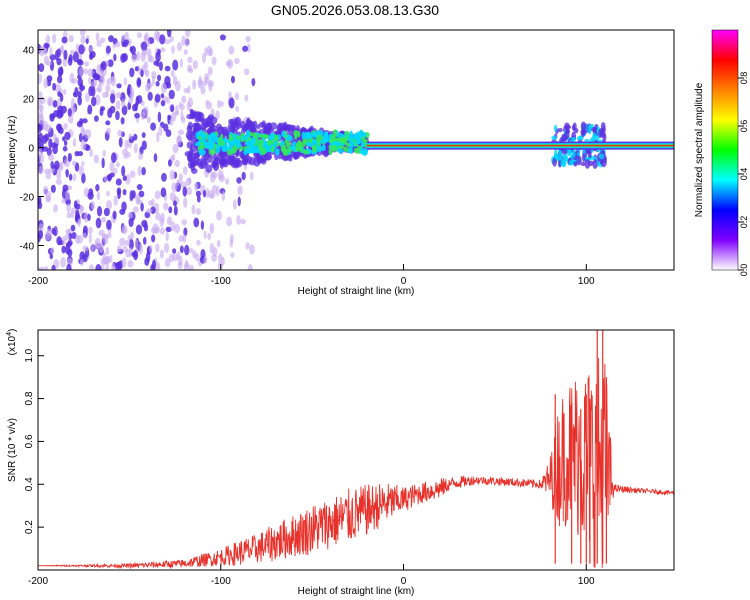 The height and width of the screenshot is (600, 750). What do you see at coordinates (356, 291) in the screenshot?
I see `spectrogram-x-label: Height of straight line (km)` at bounding box center [356, 291].